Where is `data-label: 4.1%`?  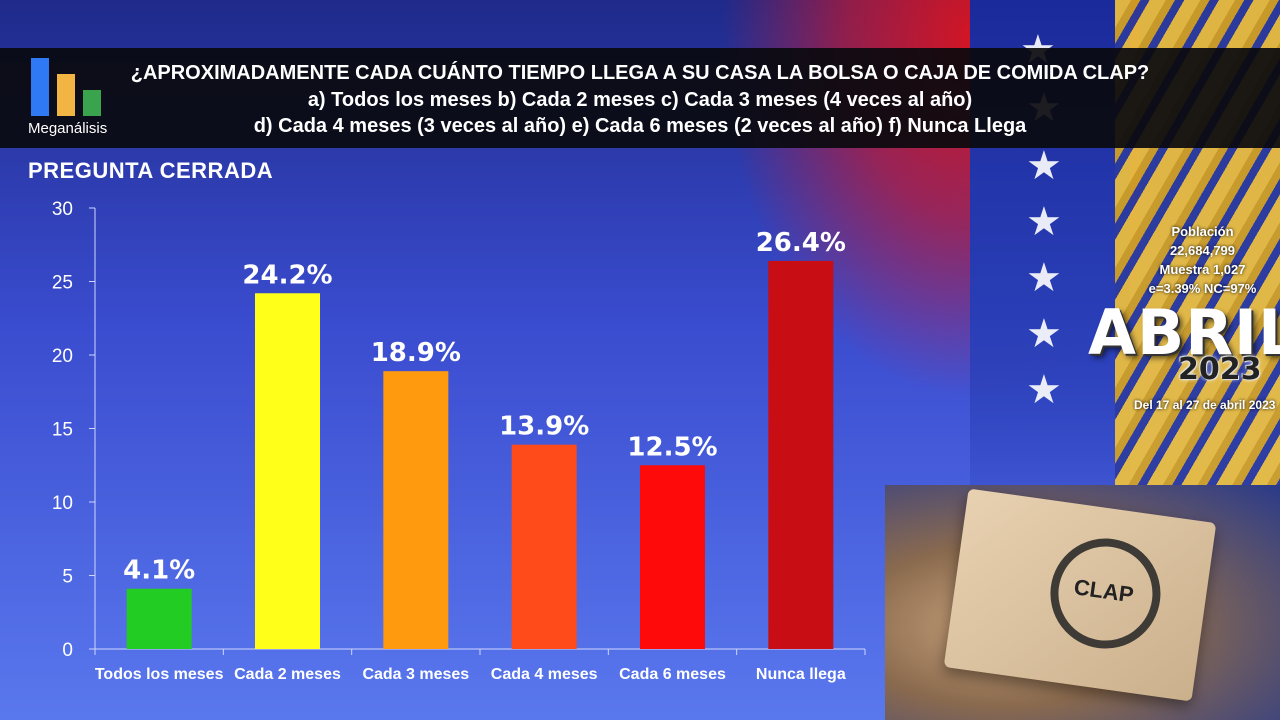
data-label: 4.1% is located at coordinates (159, 571).